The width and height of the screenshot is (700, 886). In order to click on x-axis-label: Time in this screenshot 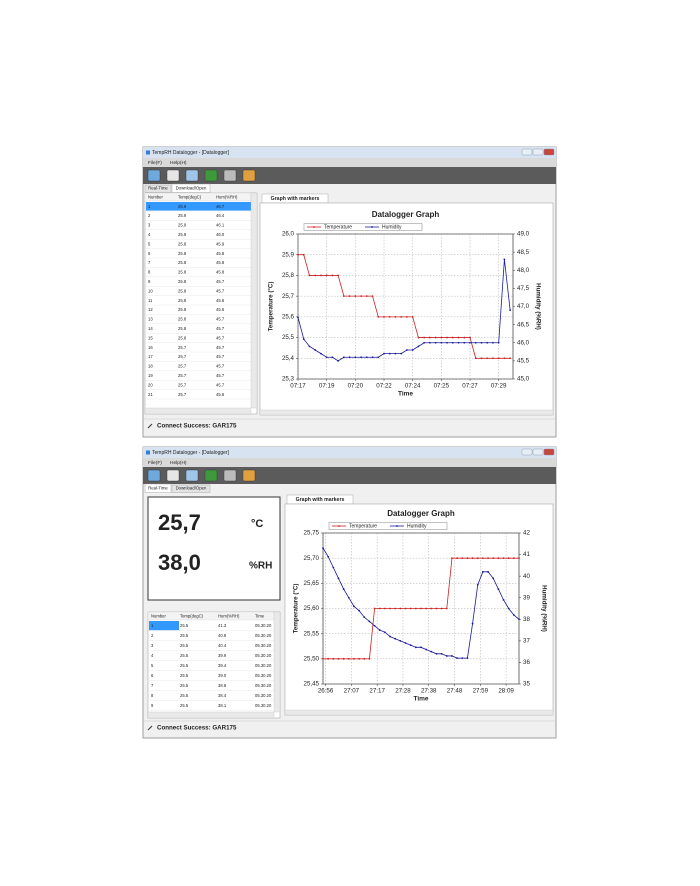, I will do `click(405, 394)`.